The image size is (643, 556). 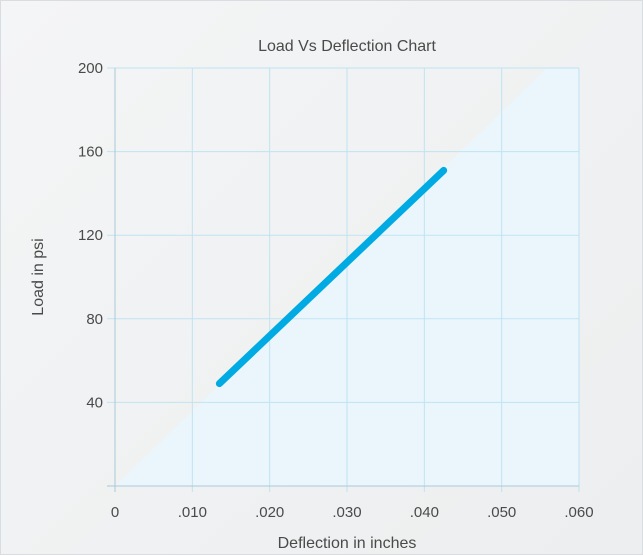 What do you see at coordinates (94, 402) in the screenshot?
I see `y-tick-label-0: 40` at bounding box center [94, 402].